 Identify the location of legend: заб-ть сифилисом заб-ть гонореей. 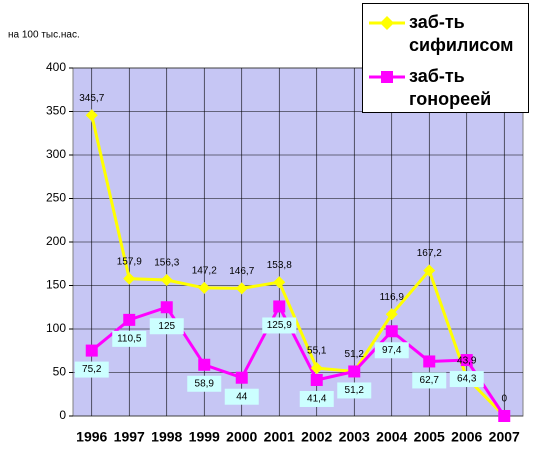
(445, 58).